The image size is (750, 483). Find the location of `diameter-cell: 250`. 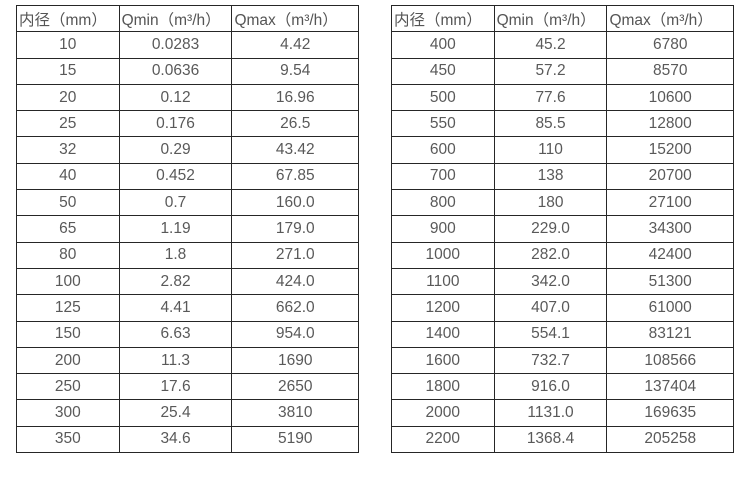

diameter-cell: 250 is located at coordinates (68, 387).